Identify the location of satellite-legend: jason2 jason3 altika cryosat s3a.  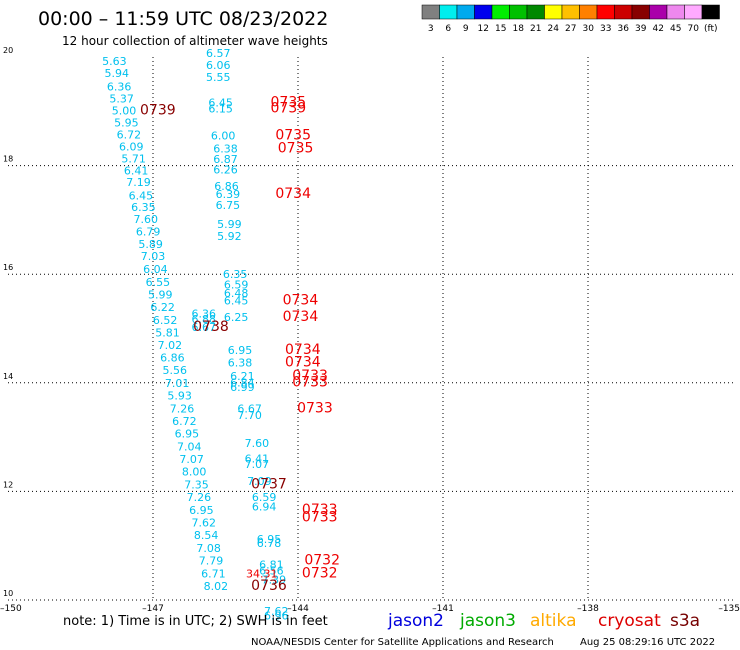
(543, 621).